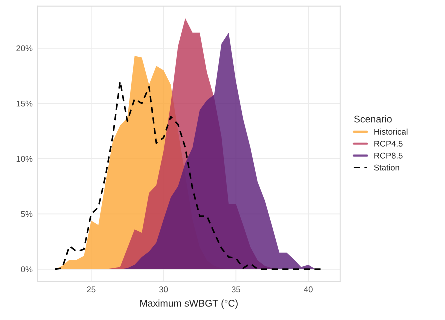  Describe the element at coordinates (27, 214) in the screenshot. I see `y-tick-label: 5%` at that location.